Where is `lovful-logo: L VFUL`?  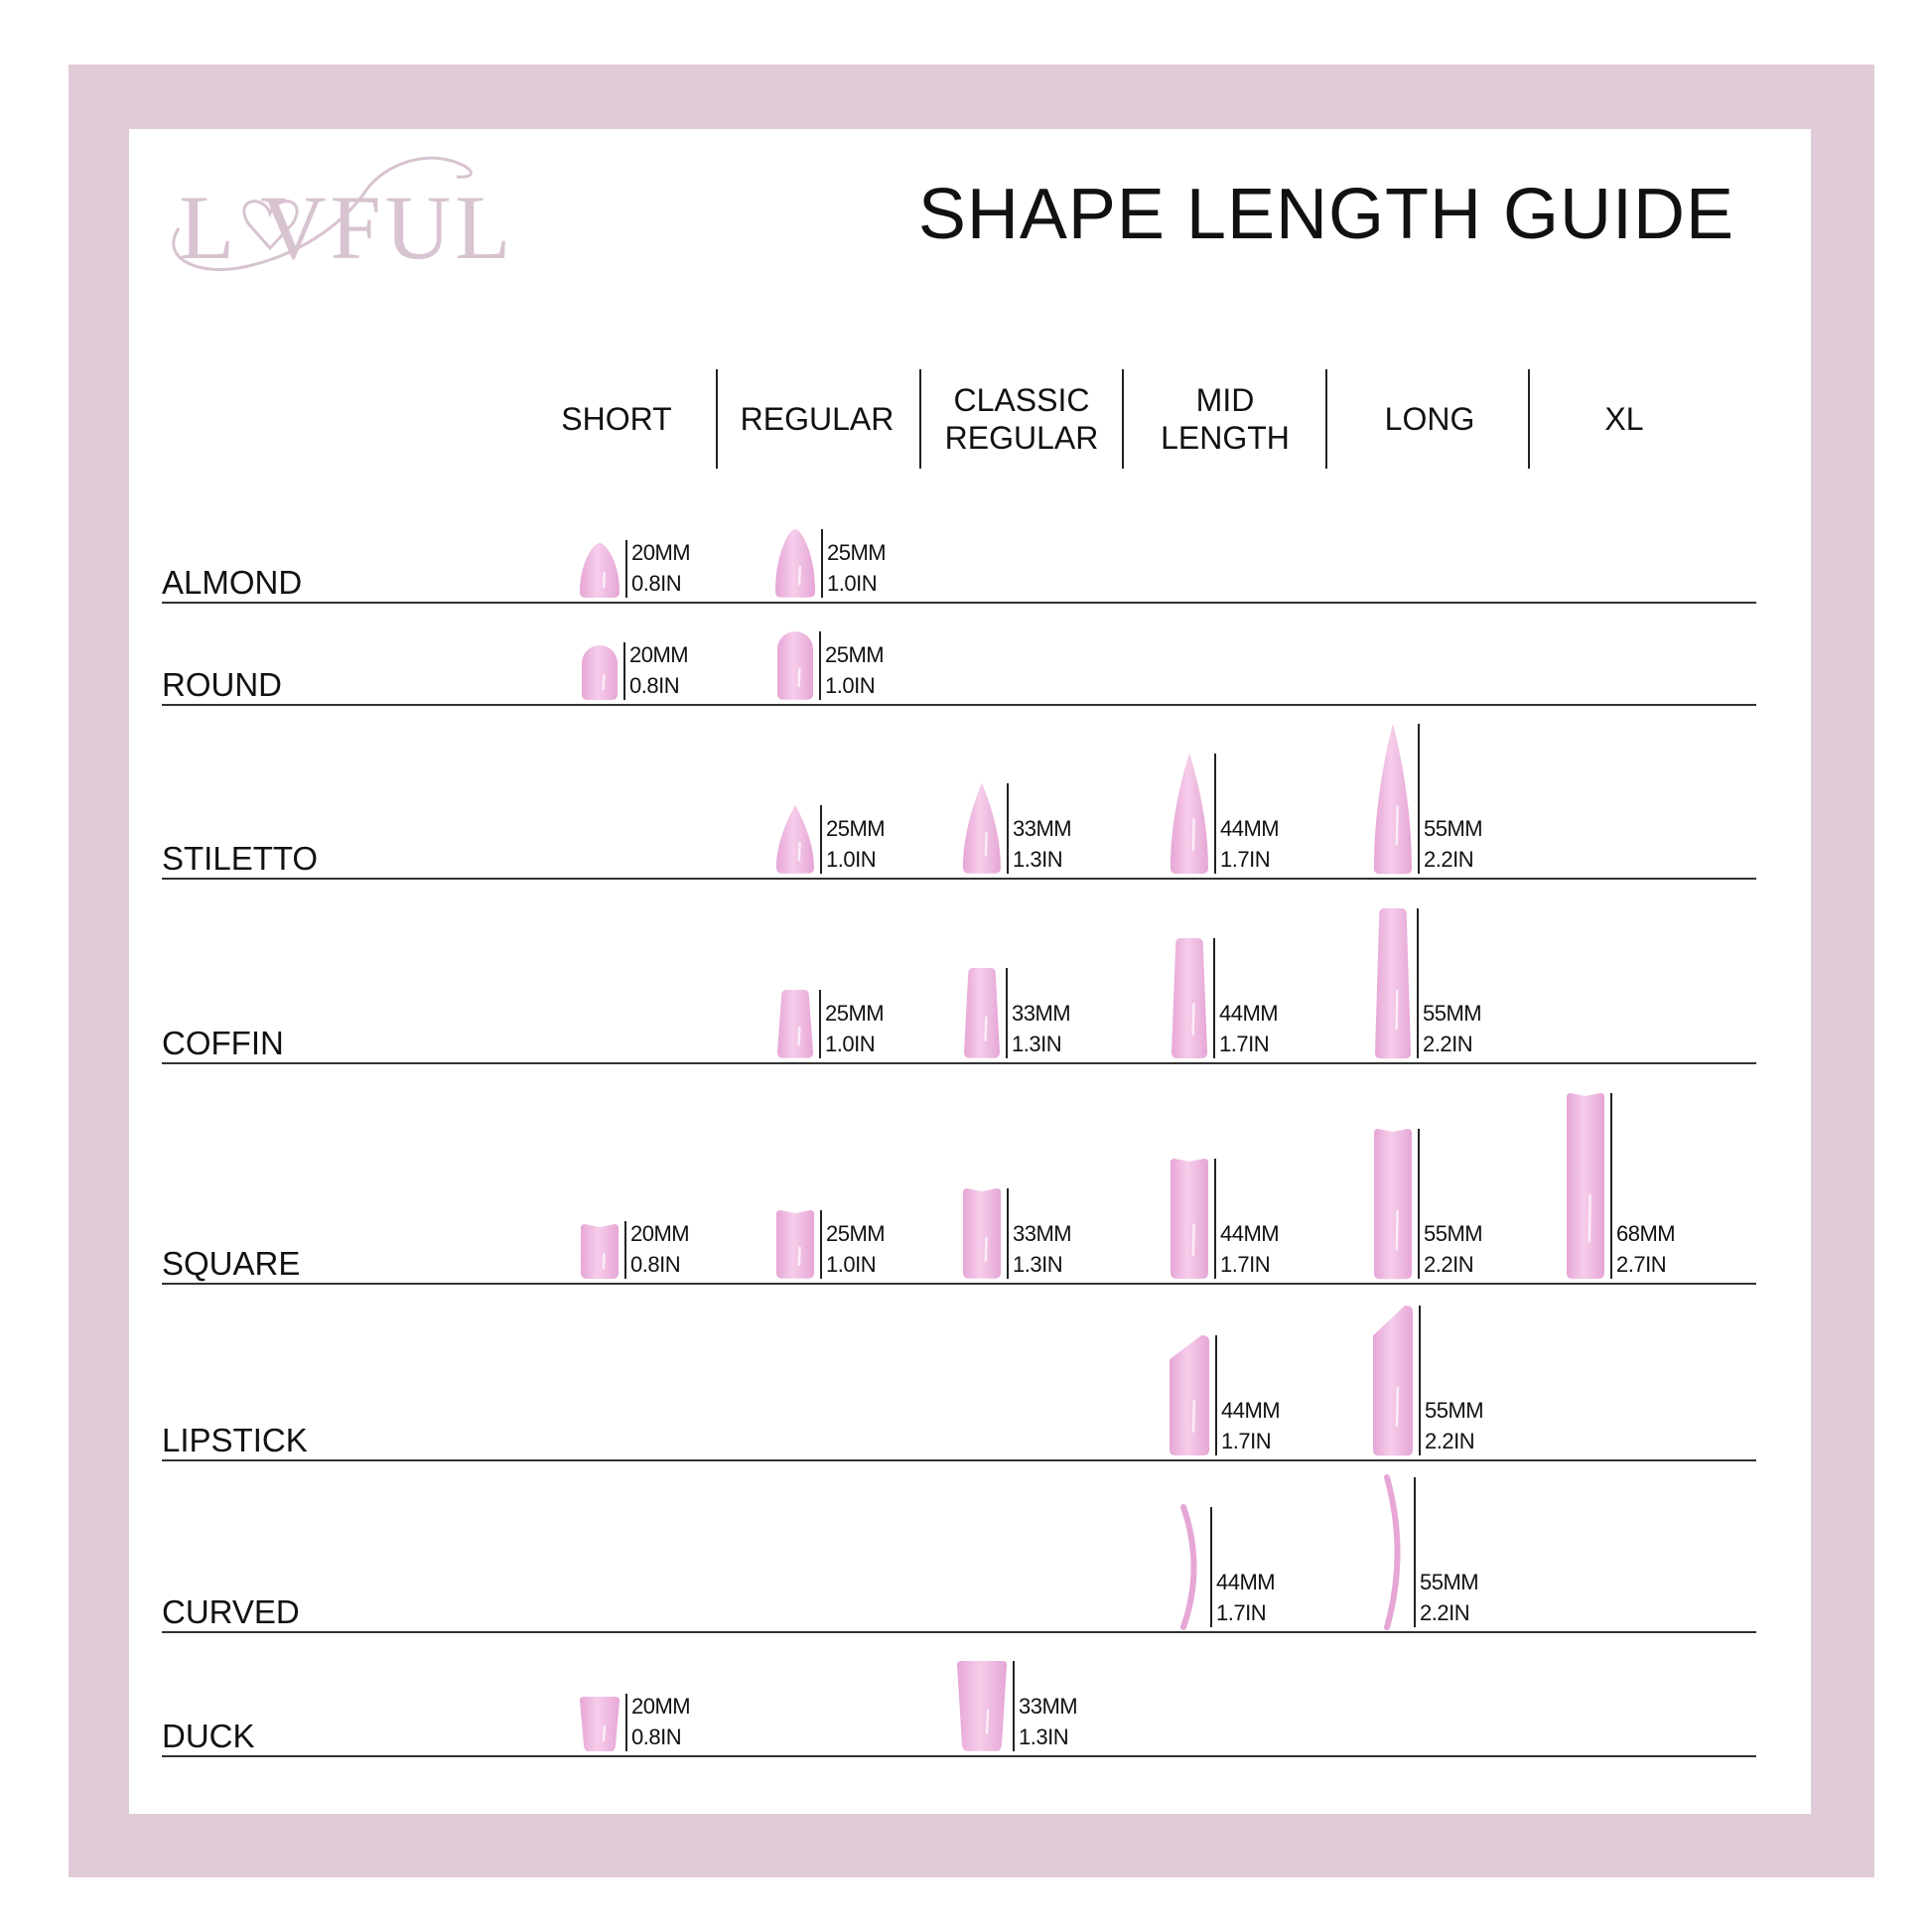 lovful-logo: L VFUL is located at coordinates (341, 217).